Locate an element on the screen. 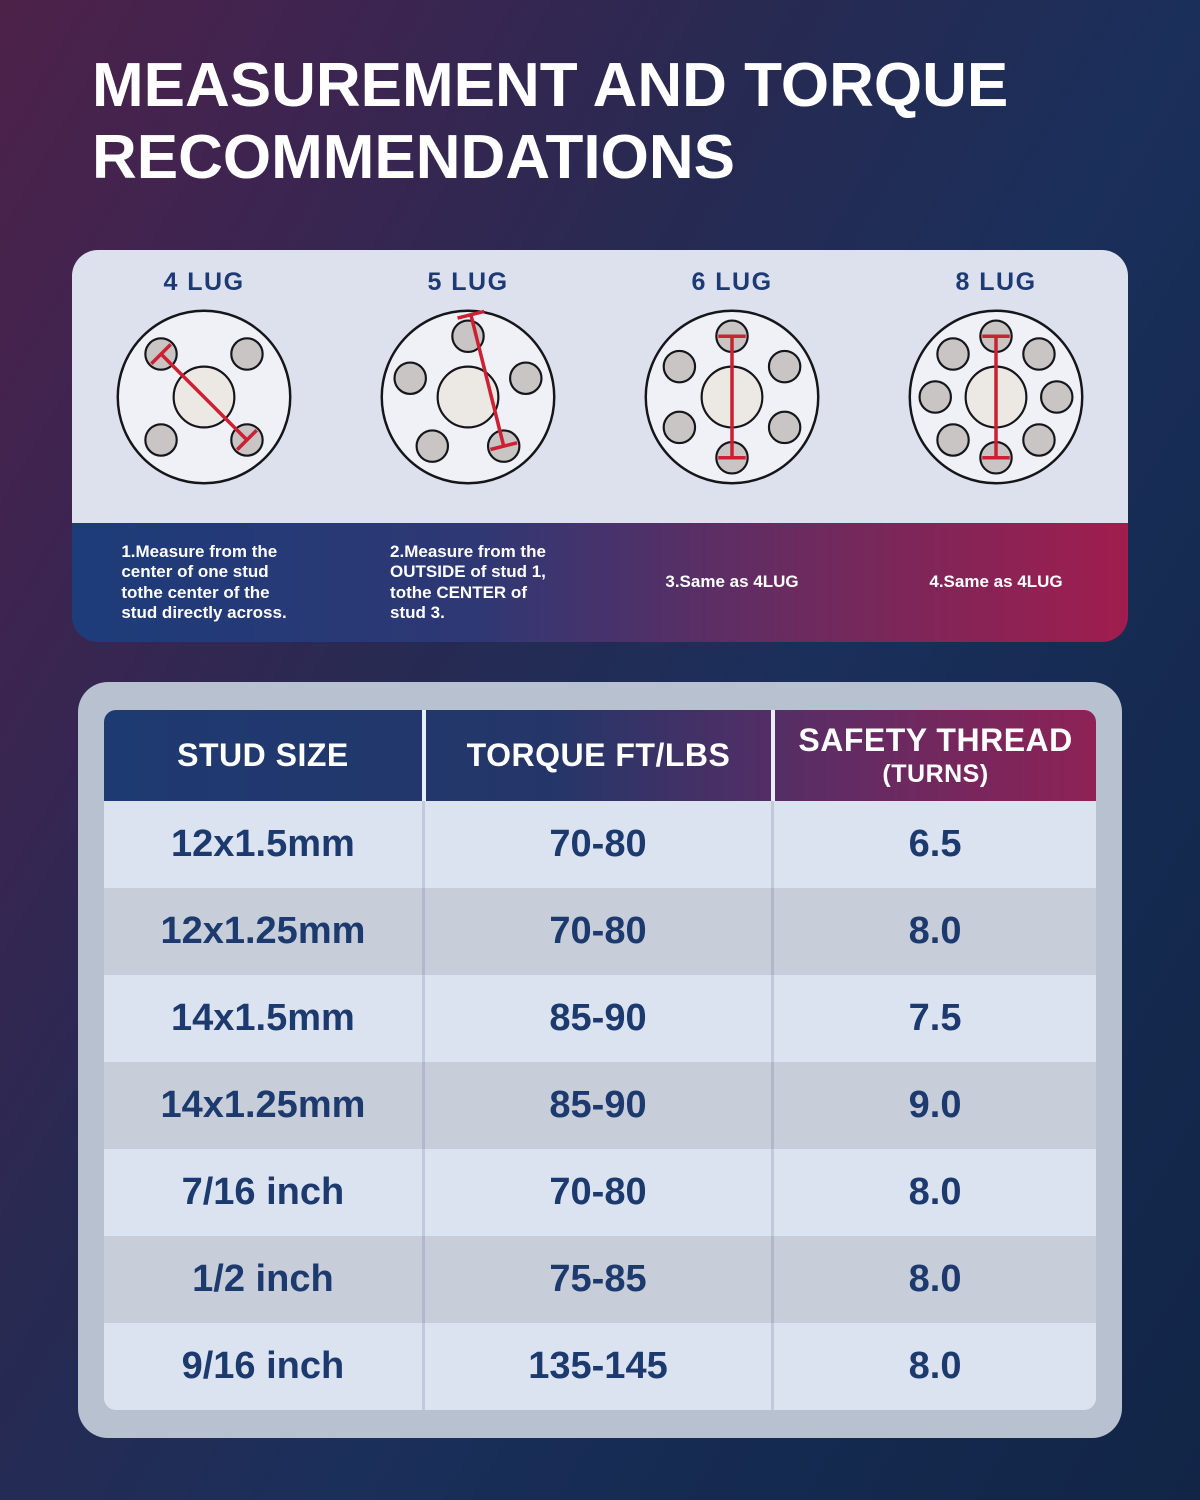 This screenshot has height=1500, width=1200. stud-size-cell: 12x1.5mm is located at coordinates (263, 844).